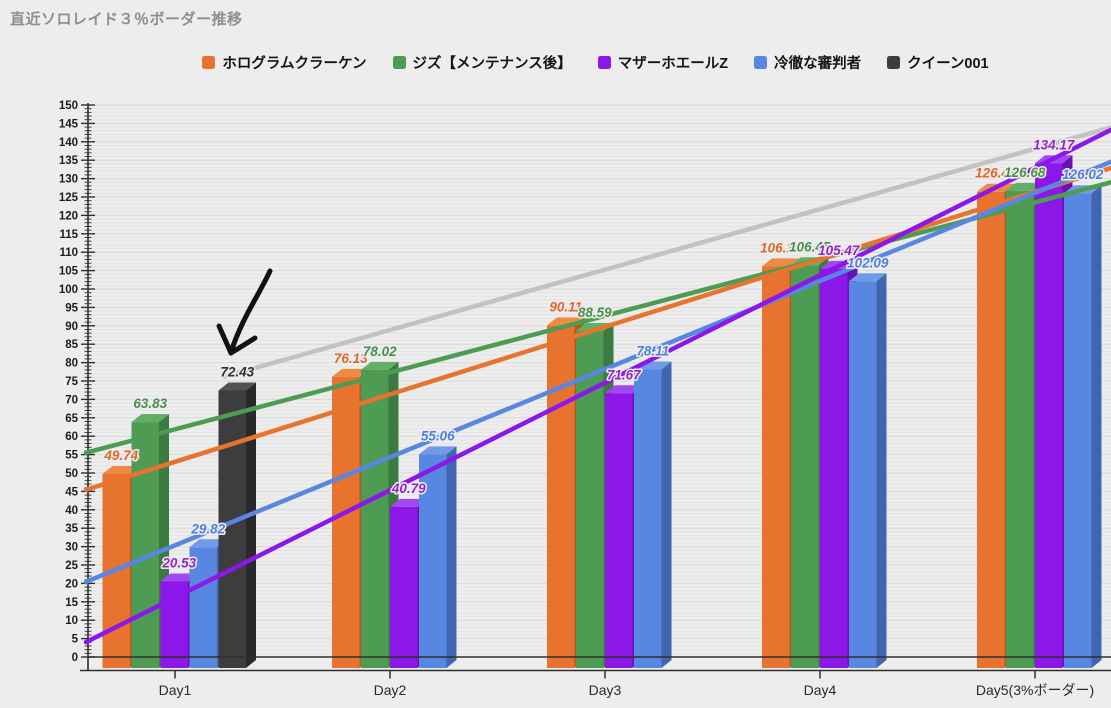  Describe the element at coordinates (71, 327) in the screenshot. I see `y-tick-label: 90` at that location.